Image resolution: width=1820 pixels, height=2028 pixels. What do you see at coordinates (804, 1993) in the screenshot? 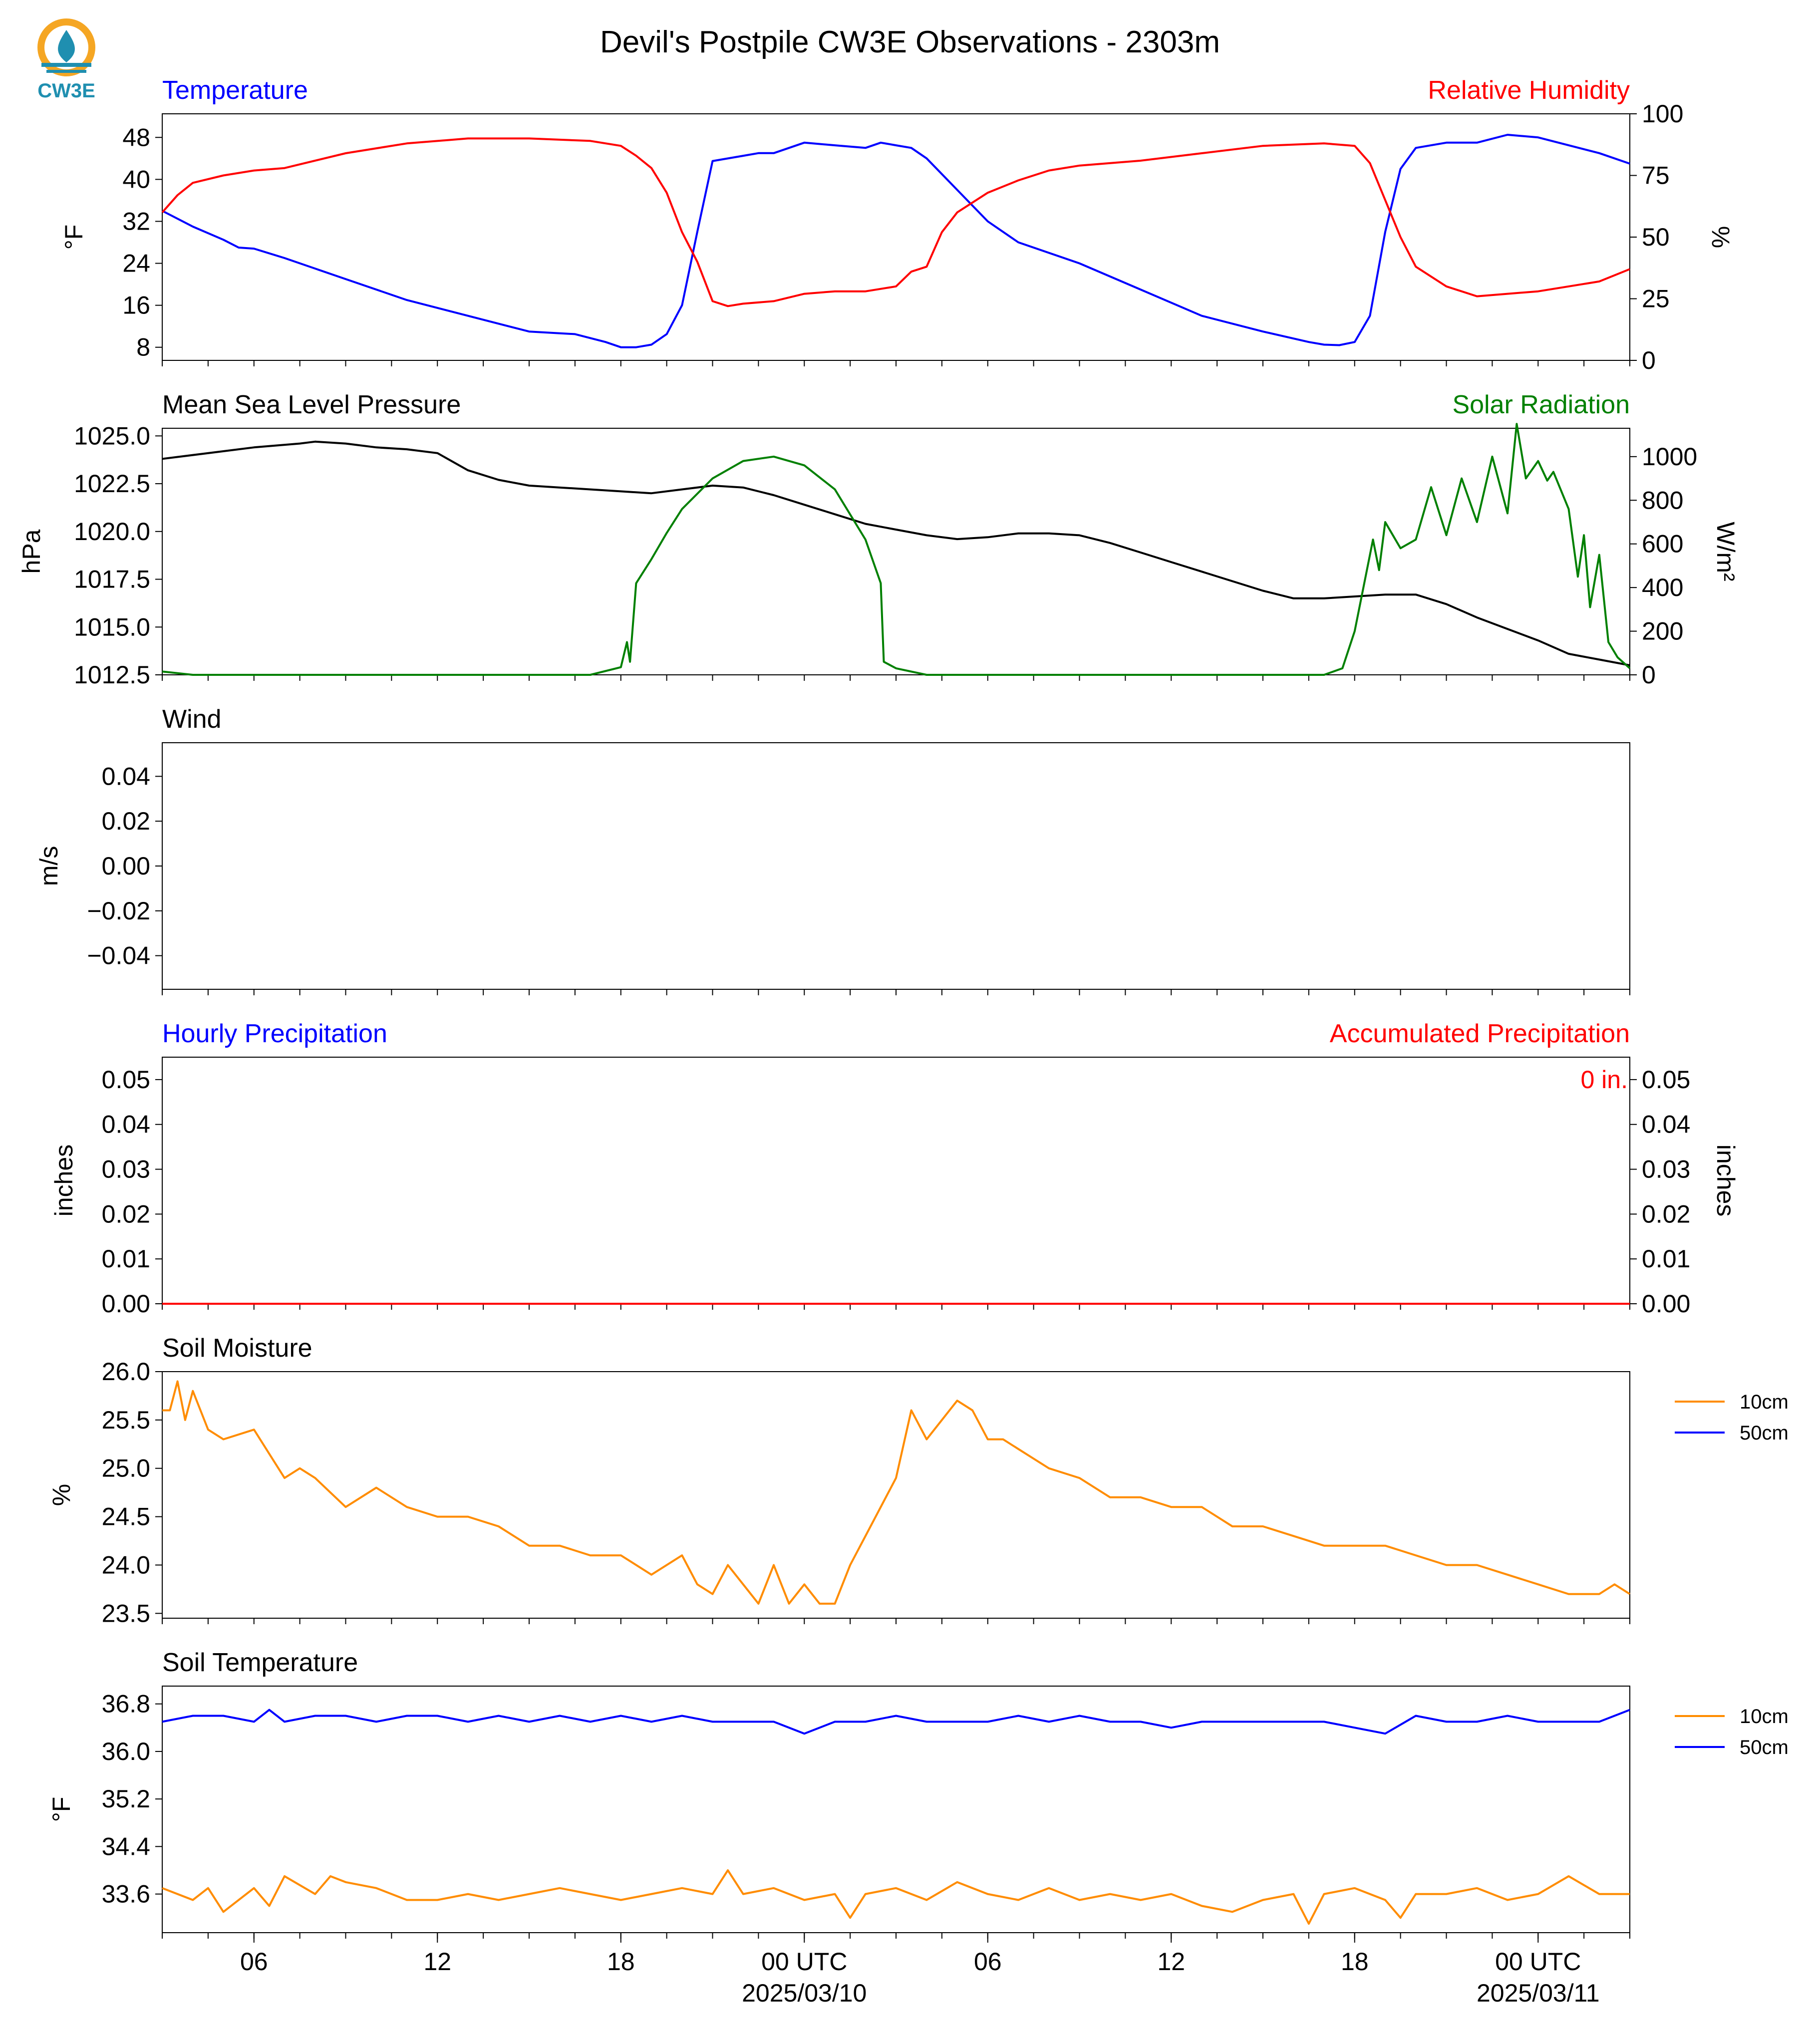
I see `x-date-label: 2025/03/10` at bounding box center [804, 1993].